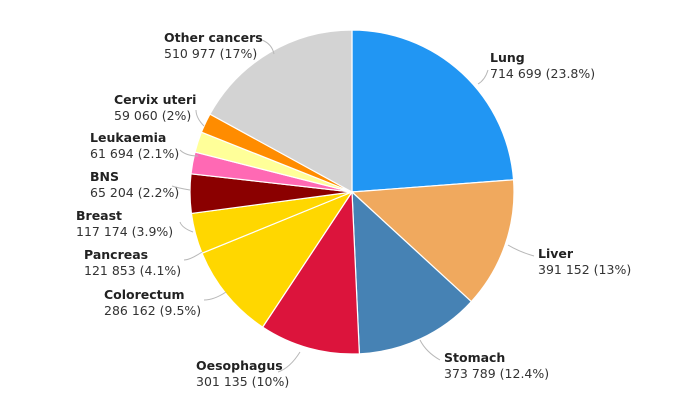 The width and height of the screenshot is (686, 409). What do you see at coordinates (200, 118) in the screenshot?
I see `leader-line-cervix-uteri` at bounding box center [200, 118].